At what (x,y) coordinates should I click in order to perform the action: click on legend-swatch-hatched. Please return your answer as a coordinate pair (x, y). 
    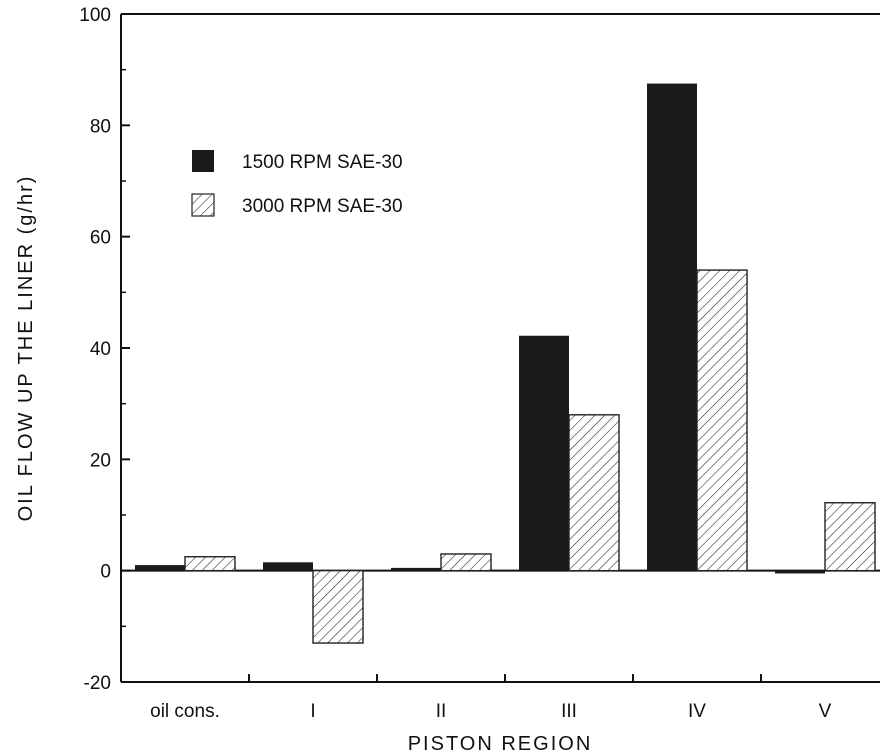
    Looking at the image, I should click on (203, 205).